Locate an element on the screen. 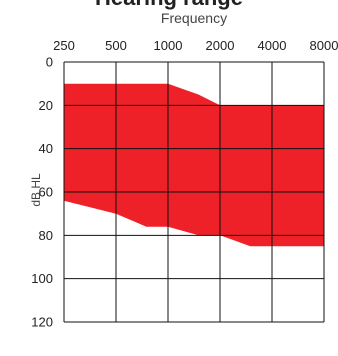 Image resolution: width=338 pixels, height=356 pixels. y-tick-label: 0 is located at coordinates (49, 62).